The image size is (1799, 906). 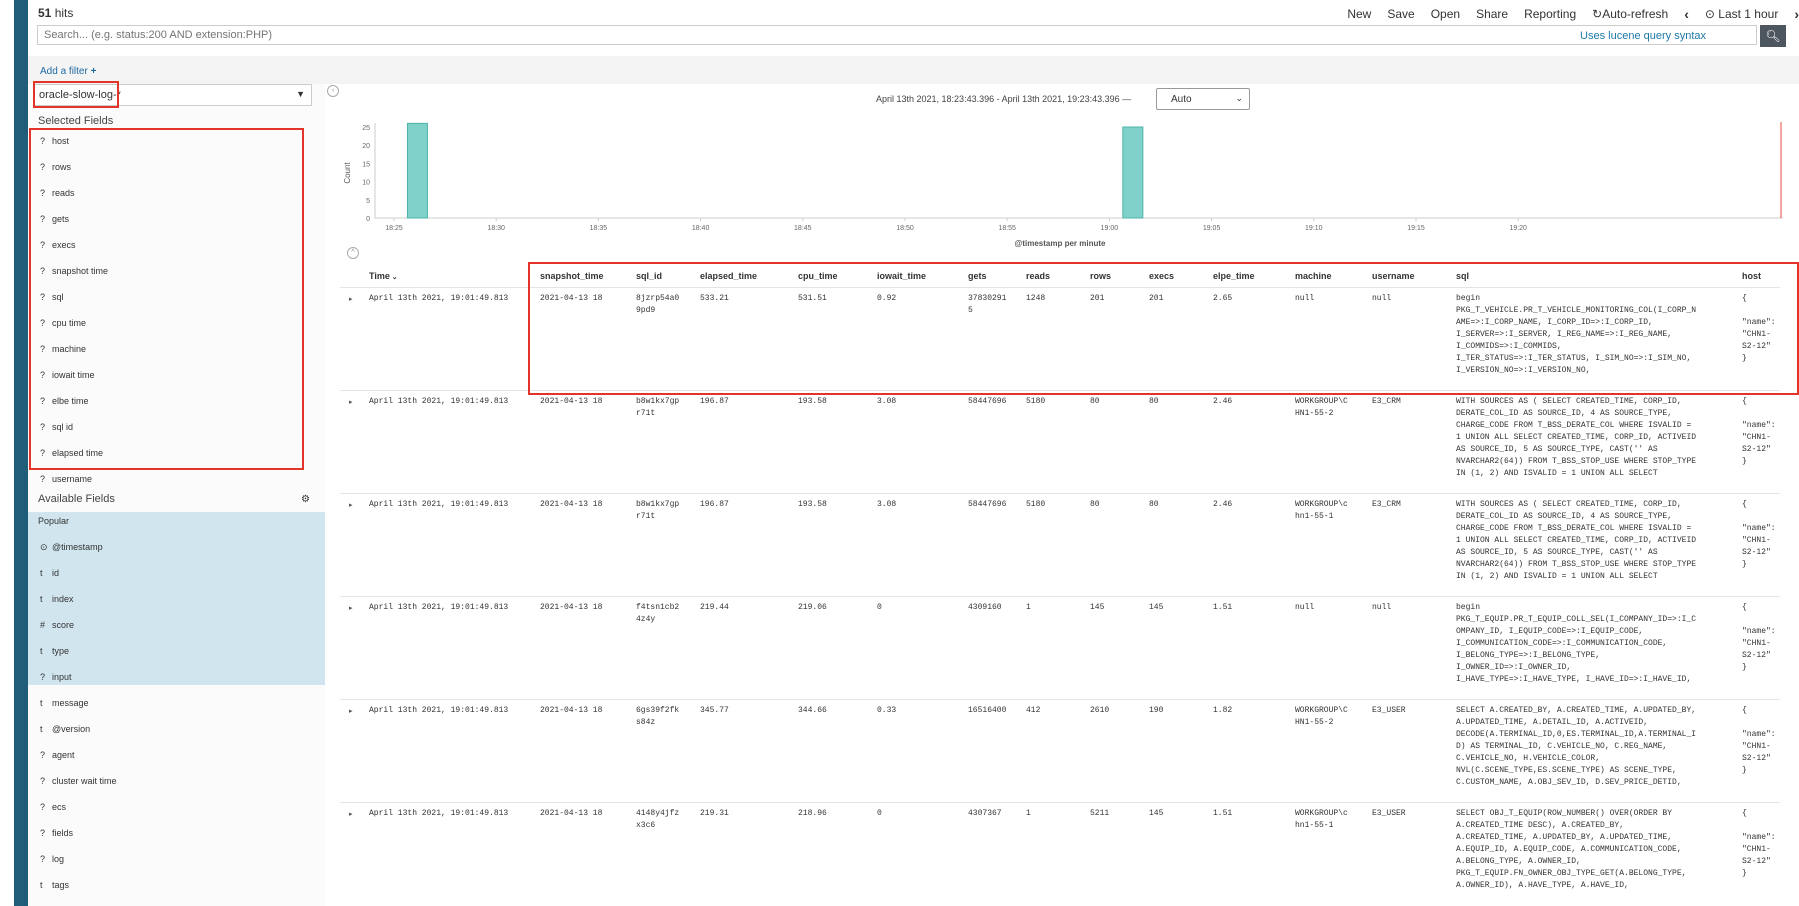 What do you see at coordinates (439, 607) in the screenshot?
I see `cell-time: April 13th 2021, 19:01:49.813` at bounding box center [439, 607].